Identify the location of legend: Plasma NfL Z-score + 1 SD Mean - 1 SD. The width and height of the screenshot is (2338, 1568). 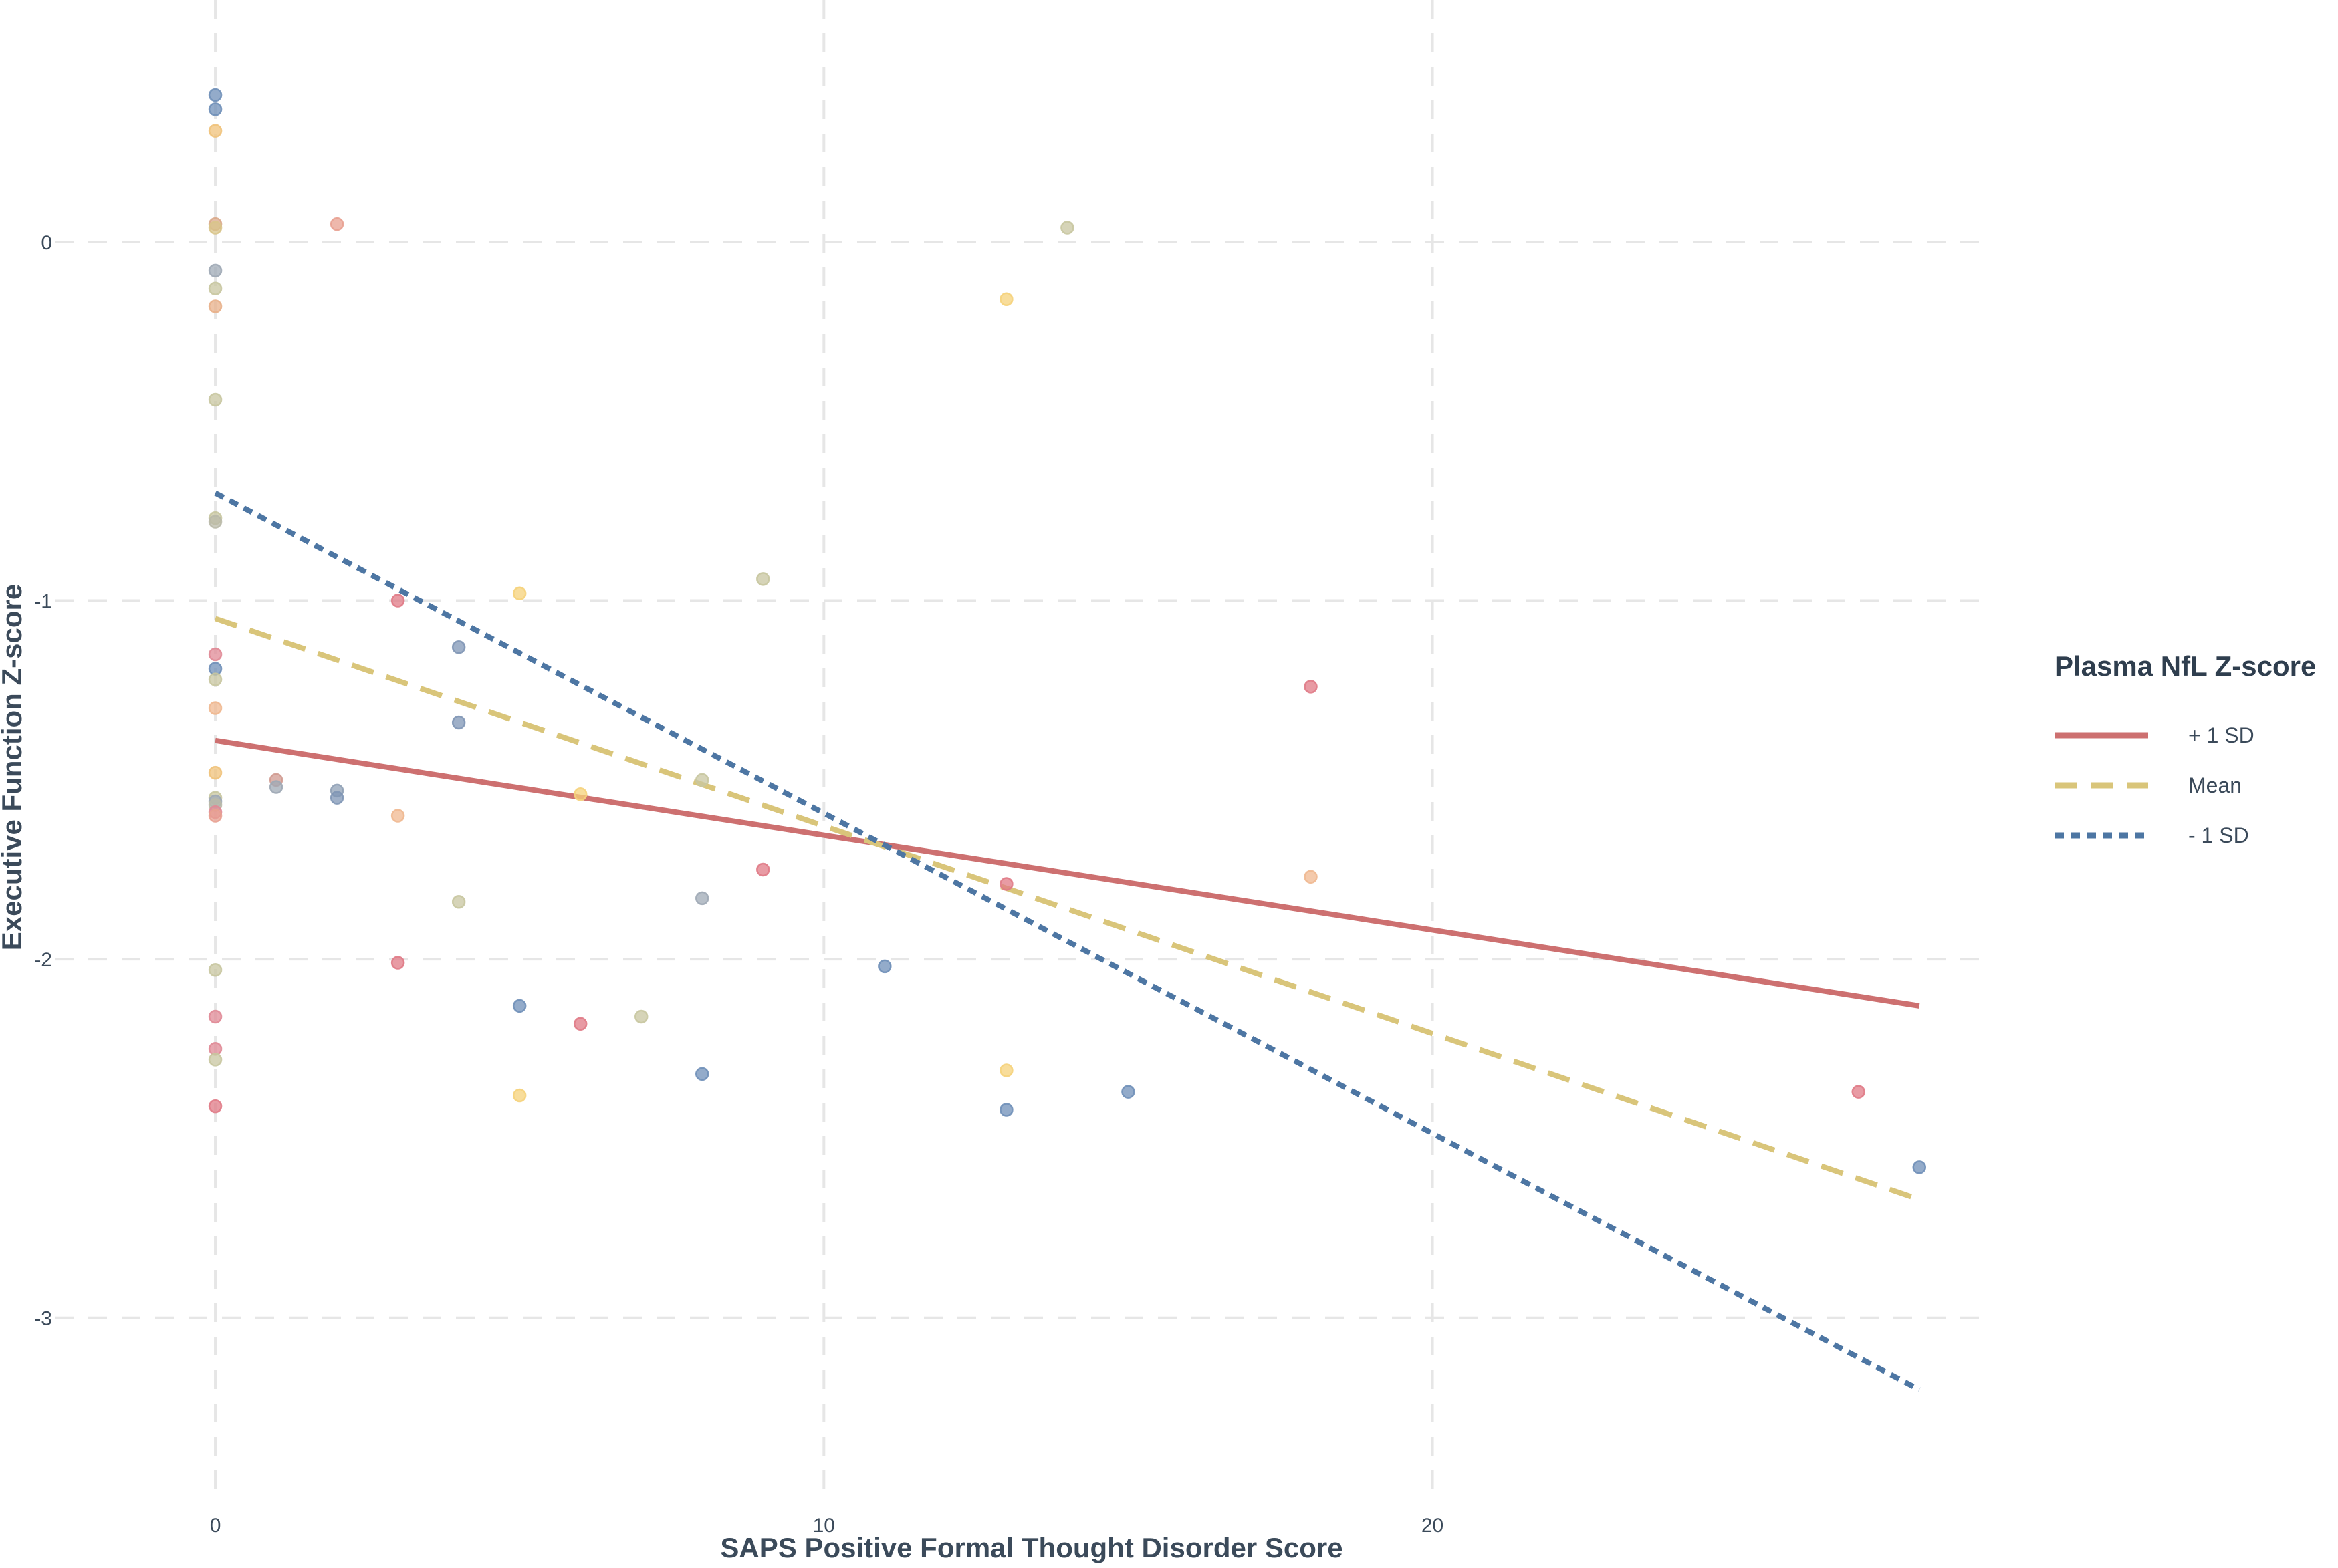
(2185, 748).